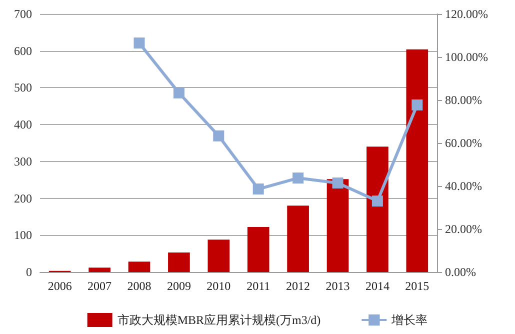 Image resolution: width=515 pixels, height=334 pixels. Describe the element at coordinates (417, 286) in the screenshot. I see `x-tick-label: 2015` at that location.